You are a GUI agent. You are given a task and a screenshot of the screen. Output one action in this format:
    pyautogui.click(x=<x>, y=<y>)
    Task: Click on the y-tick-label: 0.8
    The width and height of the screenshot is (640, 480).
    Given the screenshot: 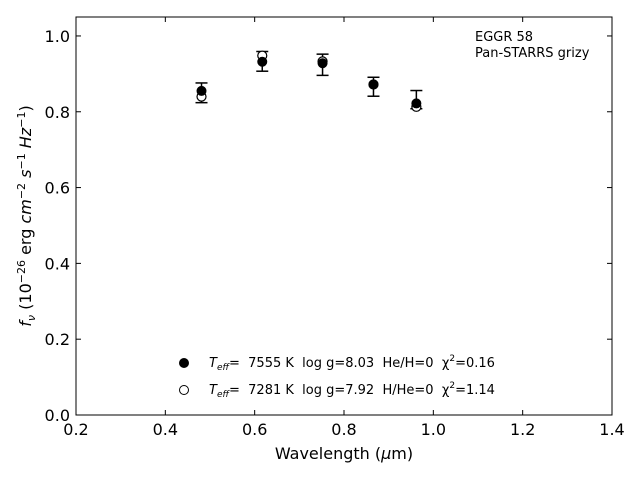 What is the action you would take?
    pyautogui.click(x=57, y=112)
    